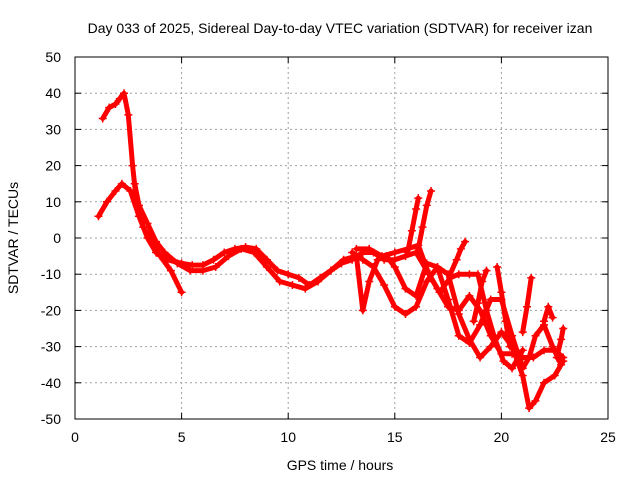  I want to click on x-tick-label: 0, so click(75, 437).